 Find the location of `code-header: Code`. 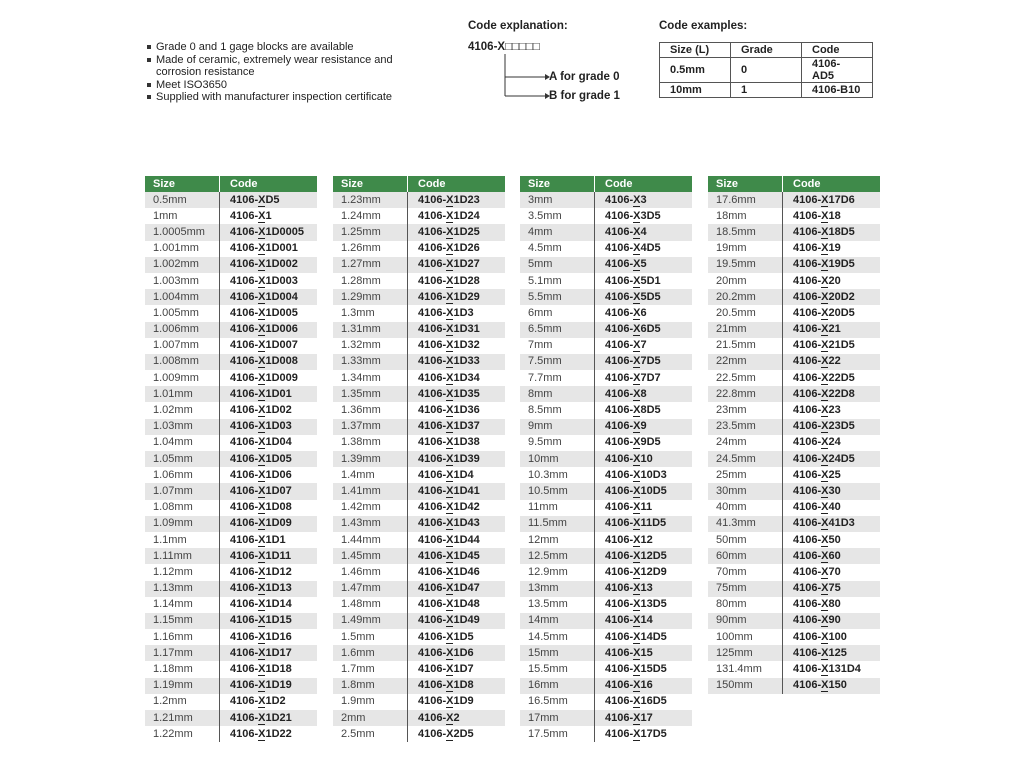

code-header: Code is located at coordinates (643, 184).